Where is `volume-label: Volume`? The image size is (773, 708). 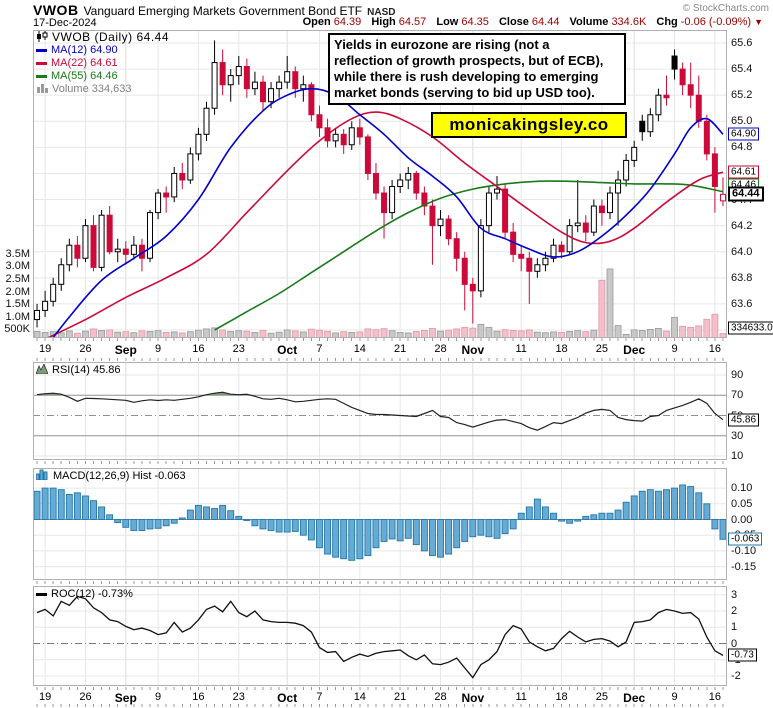 volume-label: Volume is located at coordinates (589, 22).